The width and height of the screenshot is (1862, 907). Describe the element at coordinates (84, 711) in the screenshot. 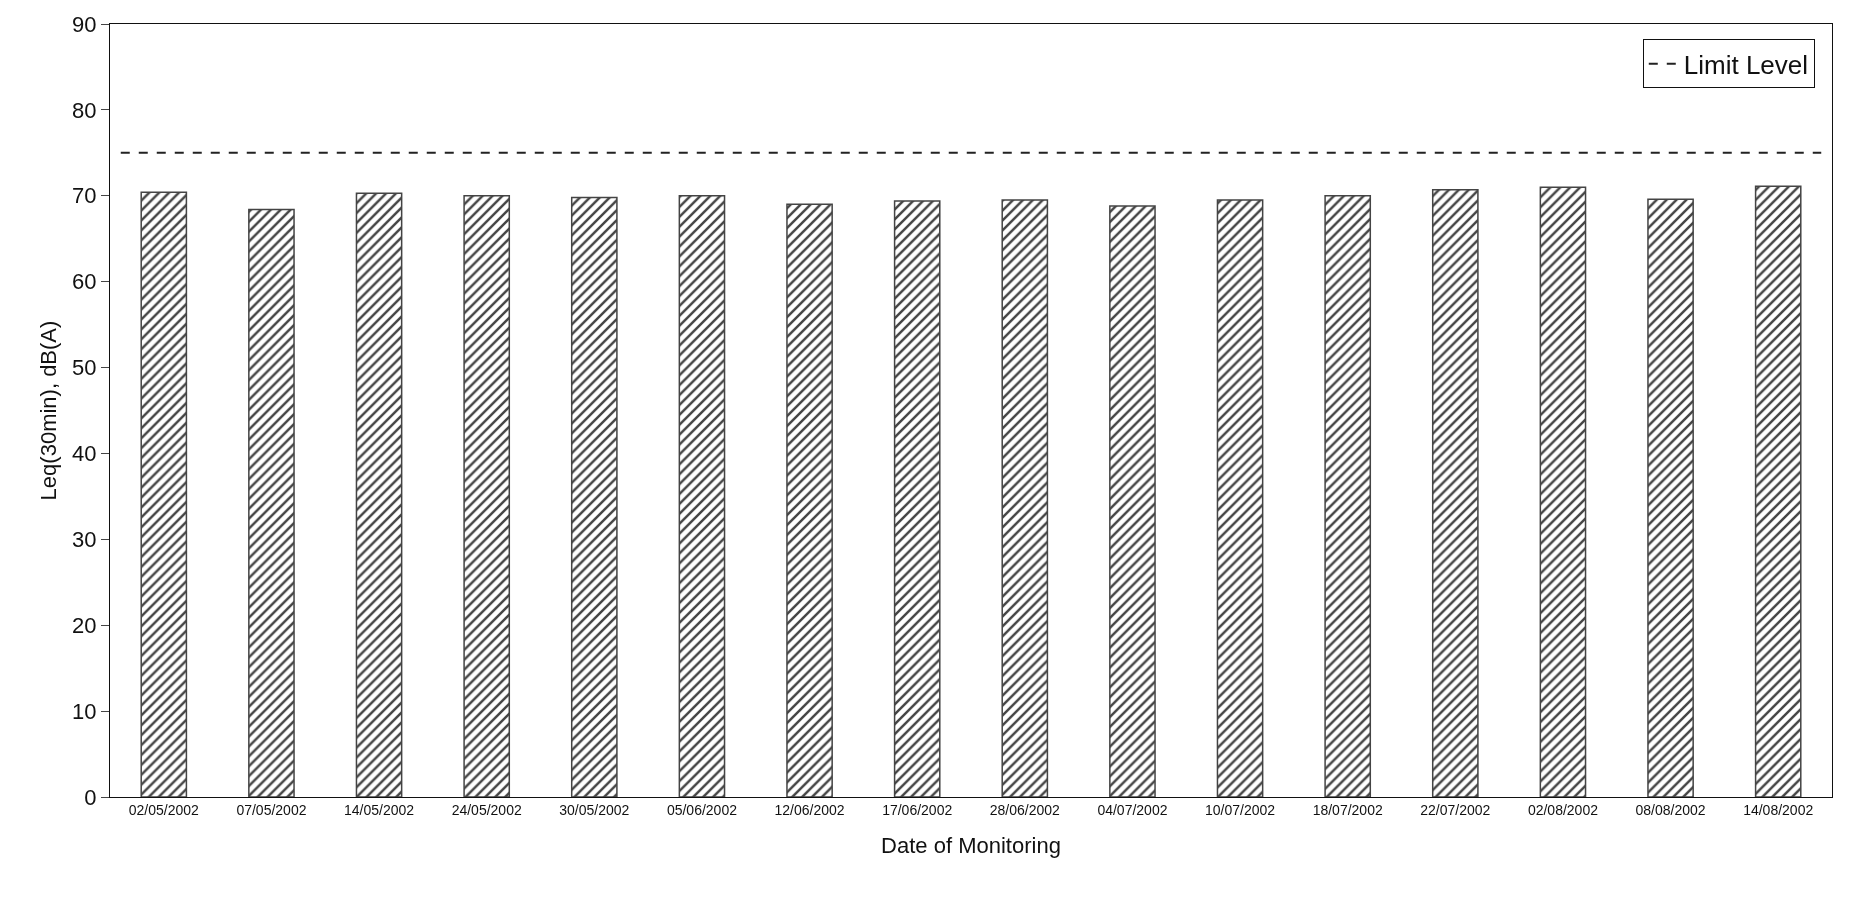

I see `y-tick-label: 10` at that location.